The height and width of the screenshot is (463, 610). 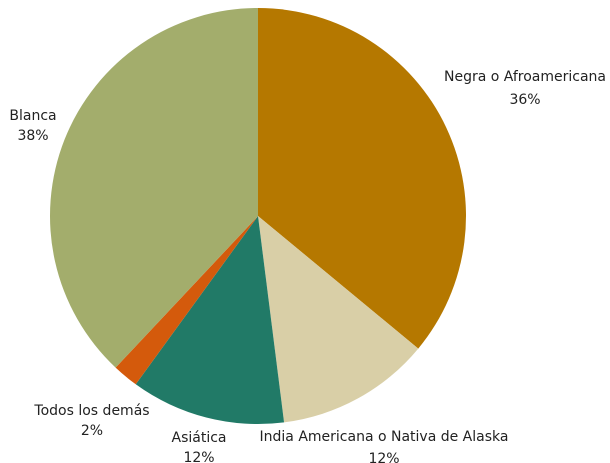 What do you see at coordinates (199, 438) in the screenshot?
I see `slice-category-label: Asiática` at bounding box center [199, 438].